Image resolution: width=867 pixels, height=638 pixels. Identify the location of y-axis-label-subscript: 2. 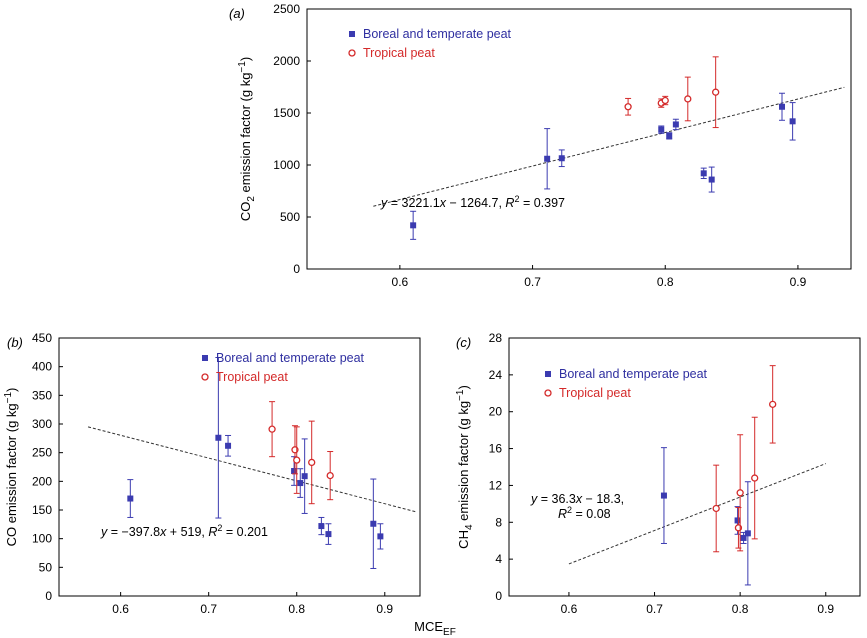
(251, 199).